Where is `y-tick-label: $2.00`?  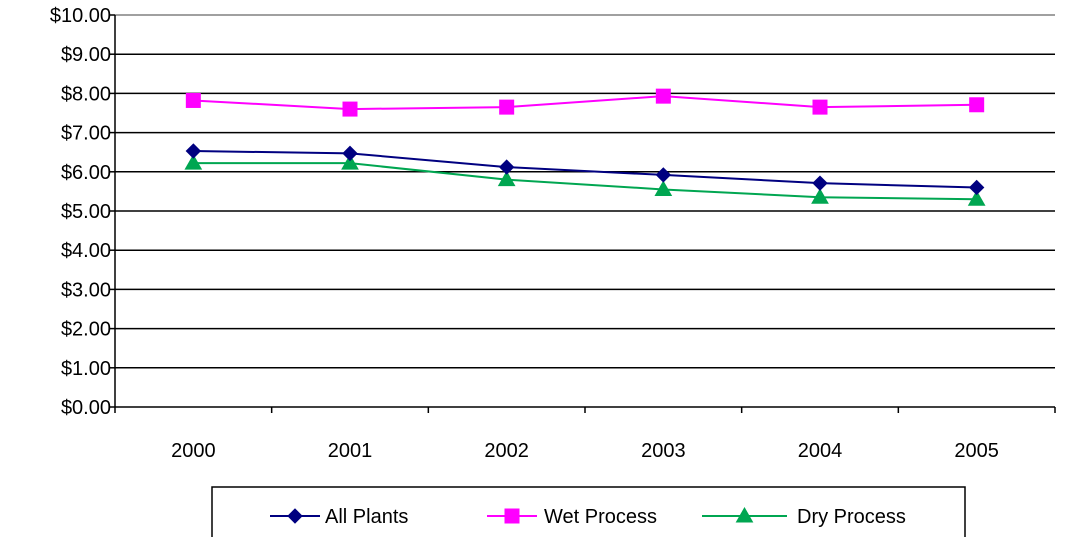
y-tick-label: $2.00 is located at coordinates (86, 330).